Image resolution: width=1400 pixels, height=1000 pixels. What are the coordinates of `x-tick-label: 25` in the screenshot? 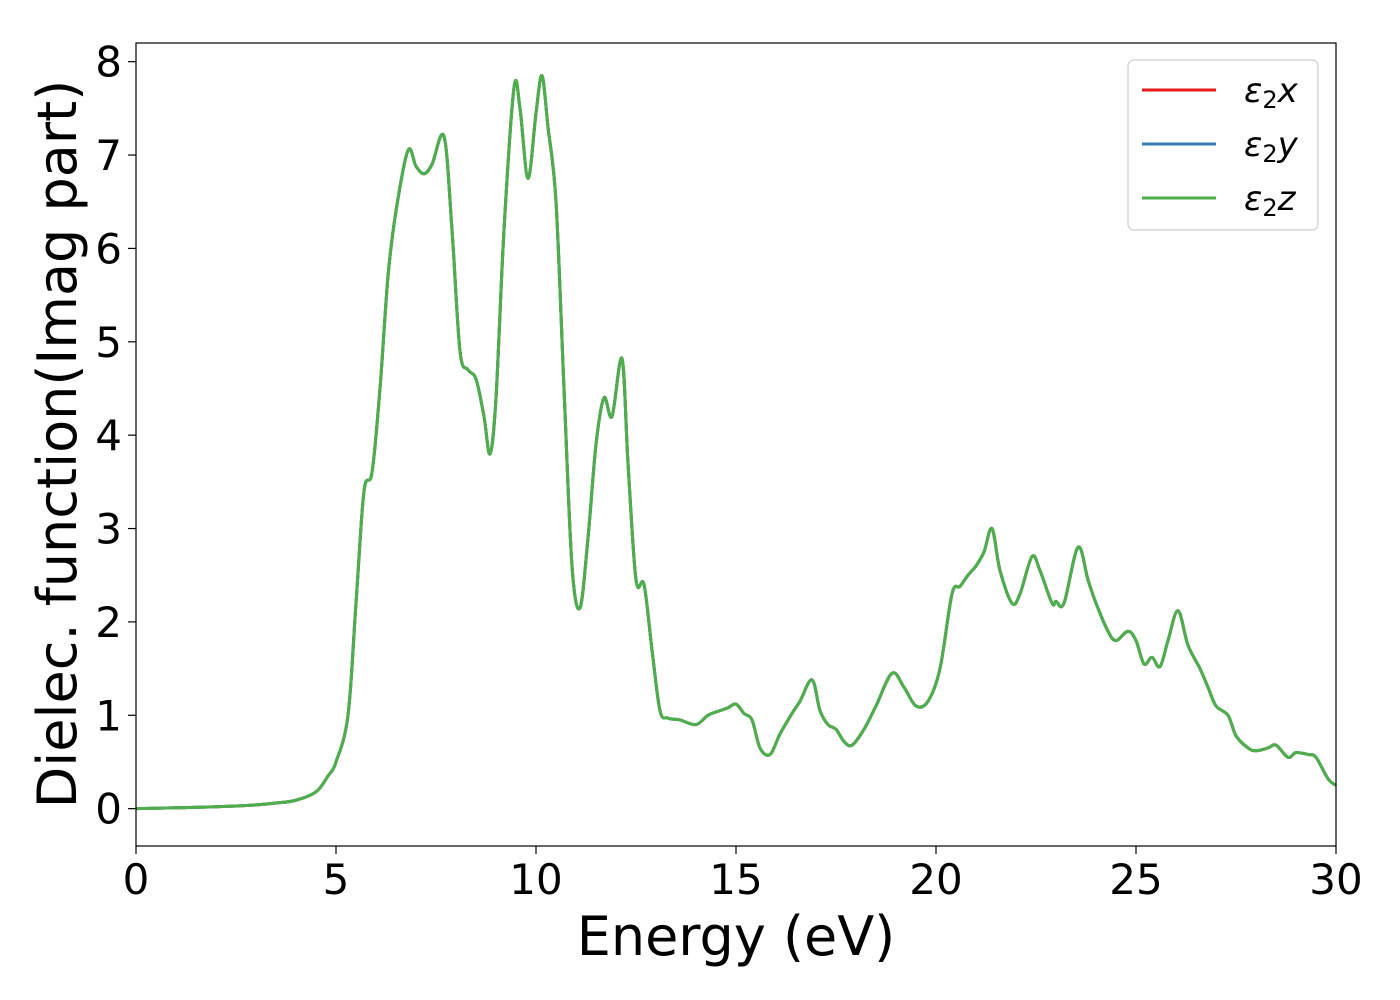 It's located at (1135, 879).